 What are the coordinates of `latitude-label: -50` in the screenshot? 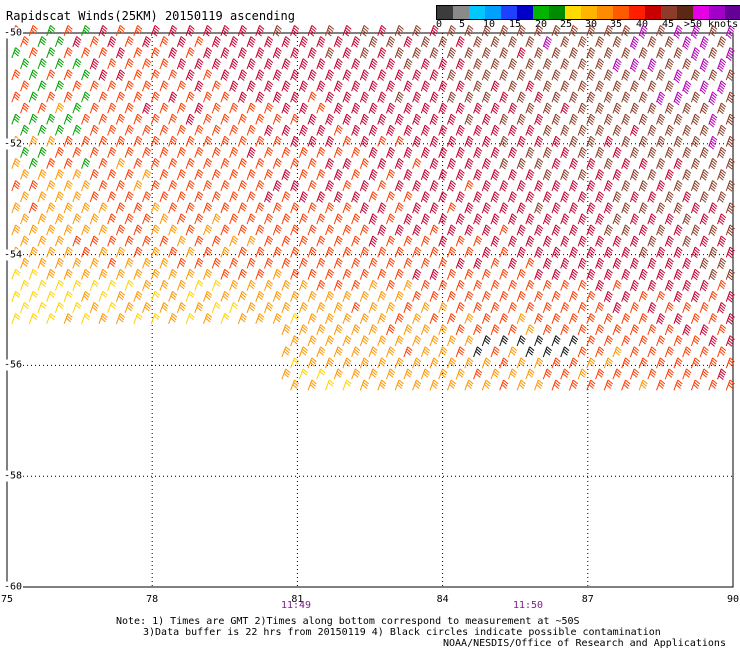 It's located at (13, 33).